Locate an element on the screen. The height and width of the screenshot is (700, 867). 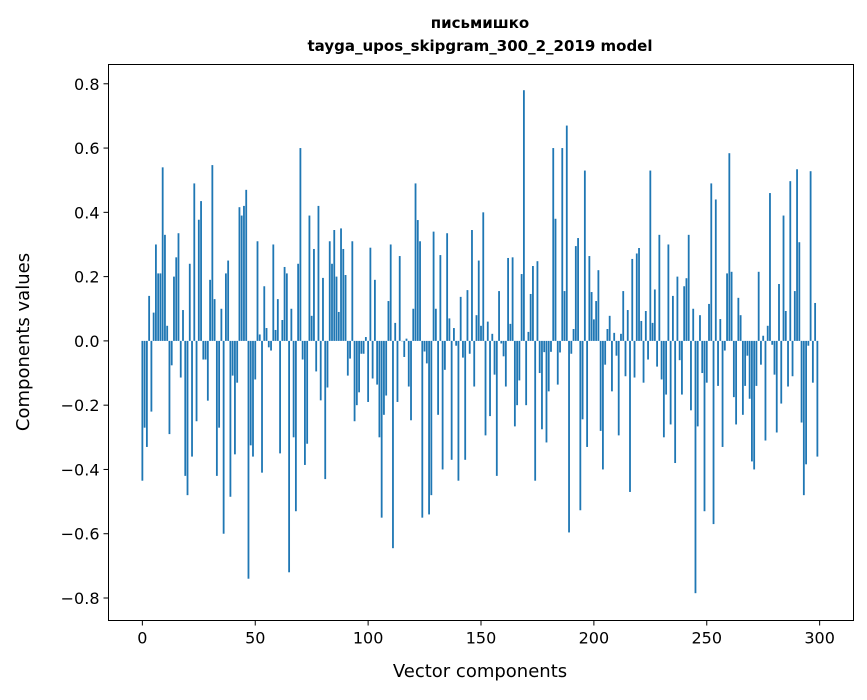
y-tick-label: 0.6 is located at coordinates (86, 148).